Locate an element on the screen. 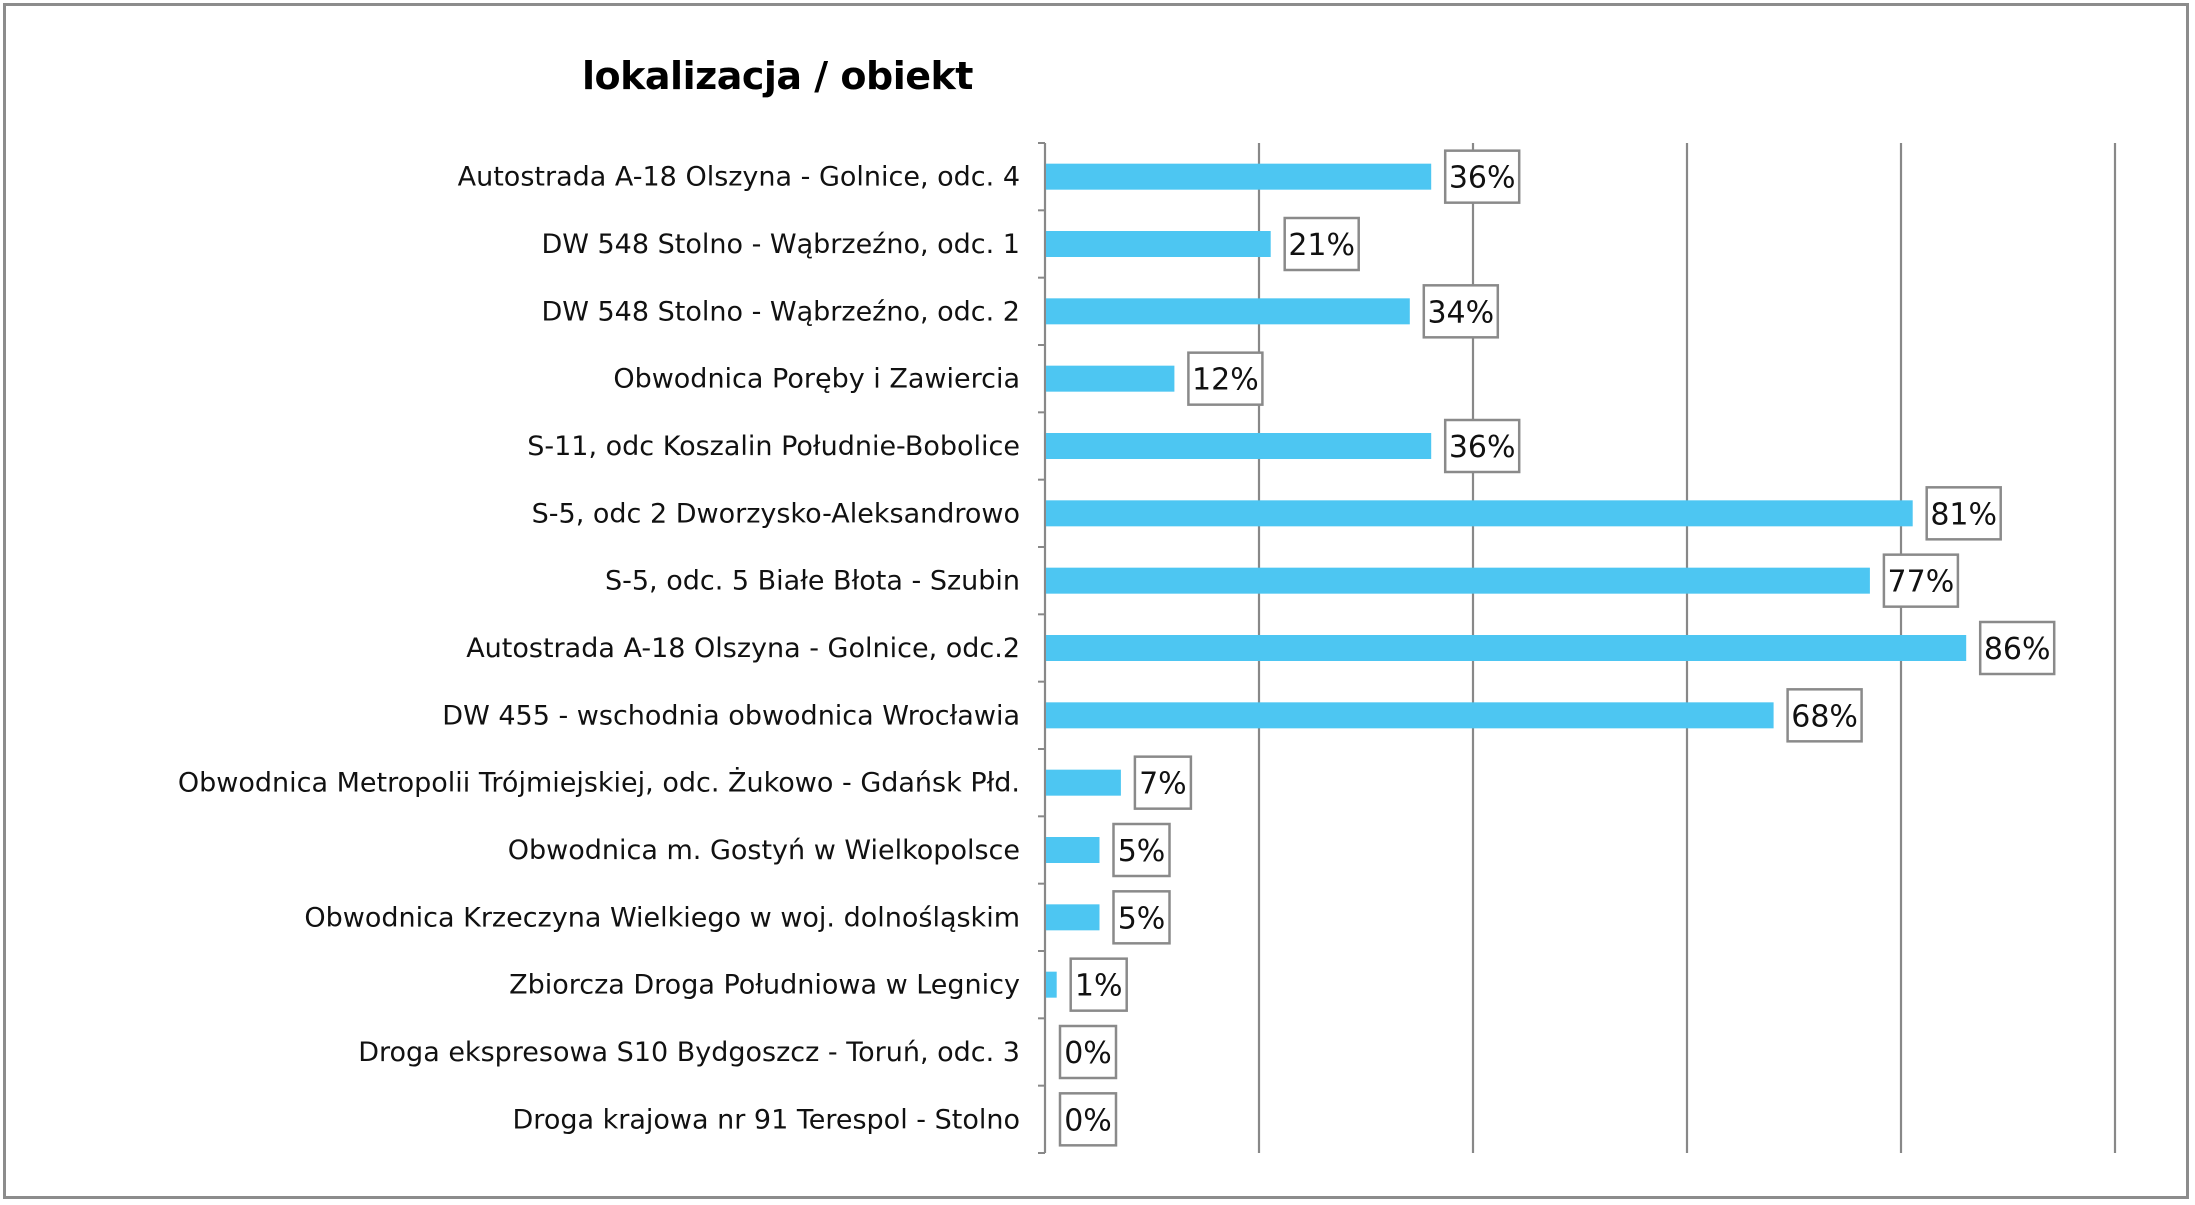 The width and height of the screenshot is (2195, 1205). category-label: Droga krajowa nr 91 Terespol - Stolno is located at coordinates (766, 1119).